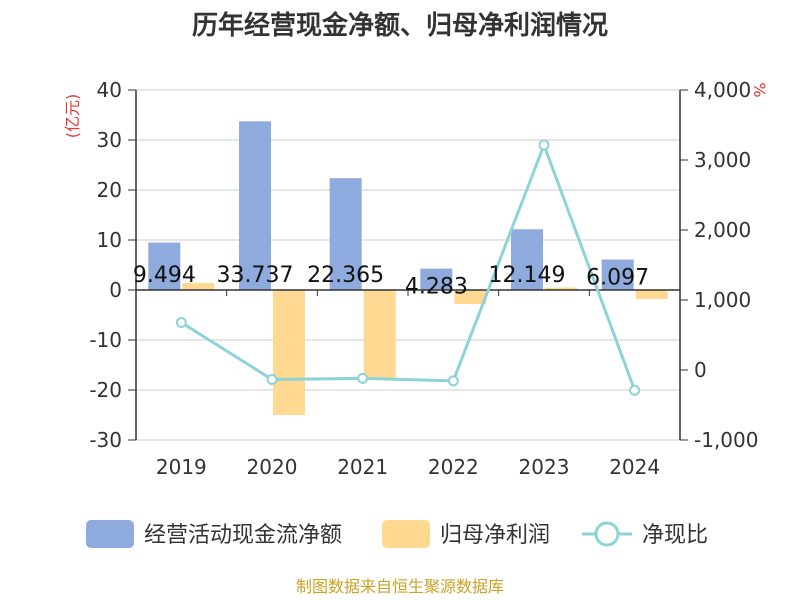  Describe the element at coordinates (722, 230) in the screenshot. I see `right-axis-tick-label: 2,000` at that location.